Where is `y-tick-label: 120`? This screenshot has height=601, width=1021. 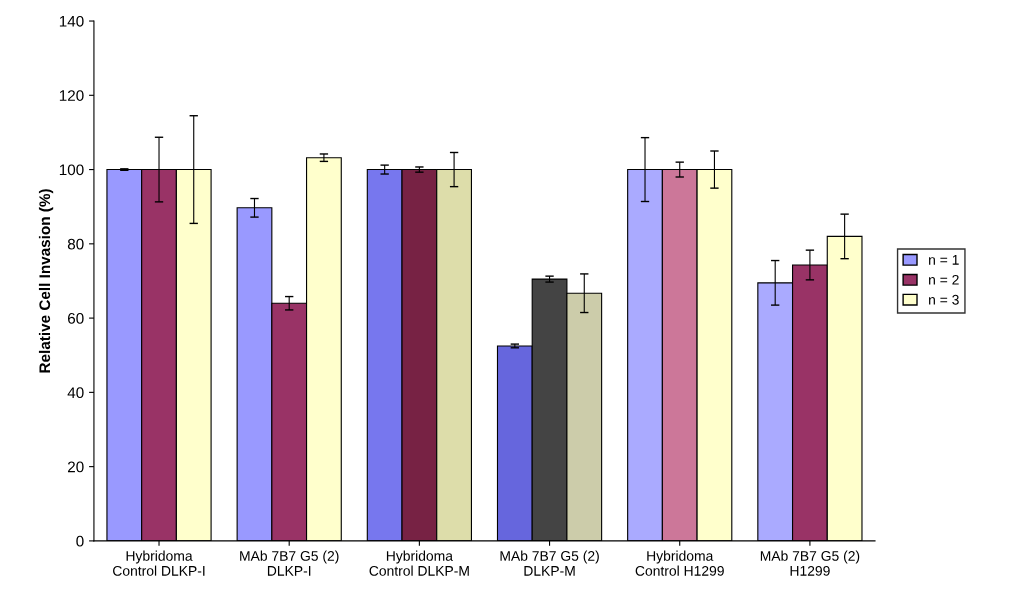
y-tick-label: 120 is located at coordinates (71, 95).